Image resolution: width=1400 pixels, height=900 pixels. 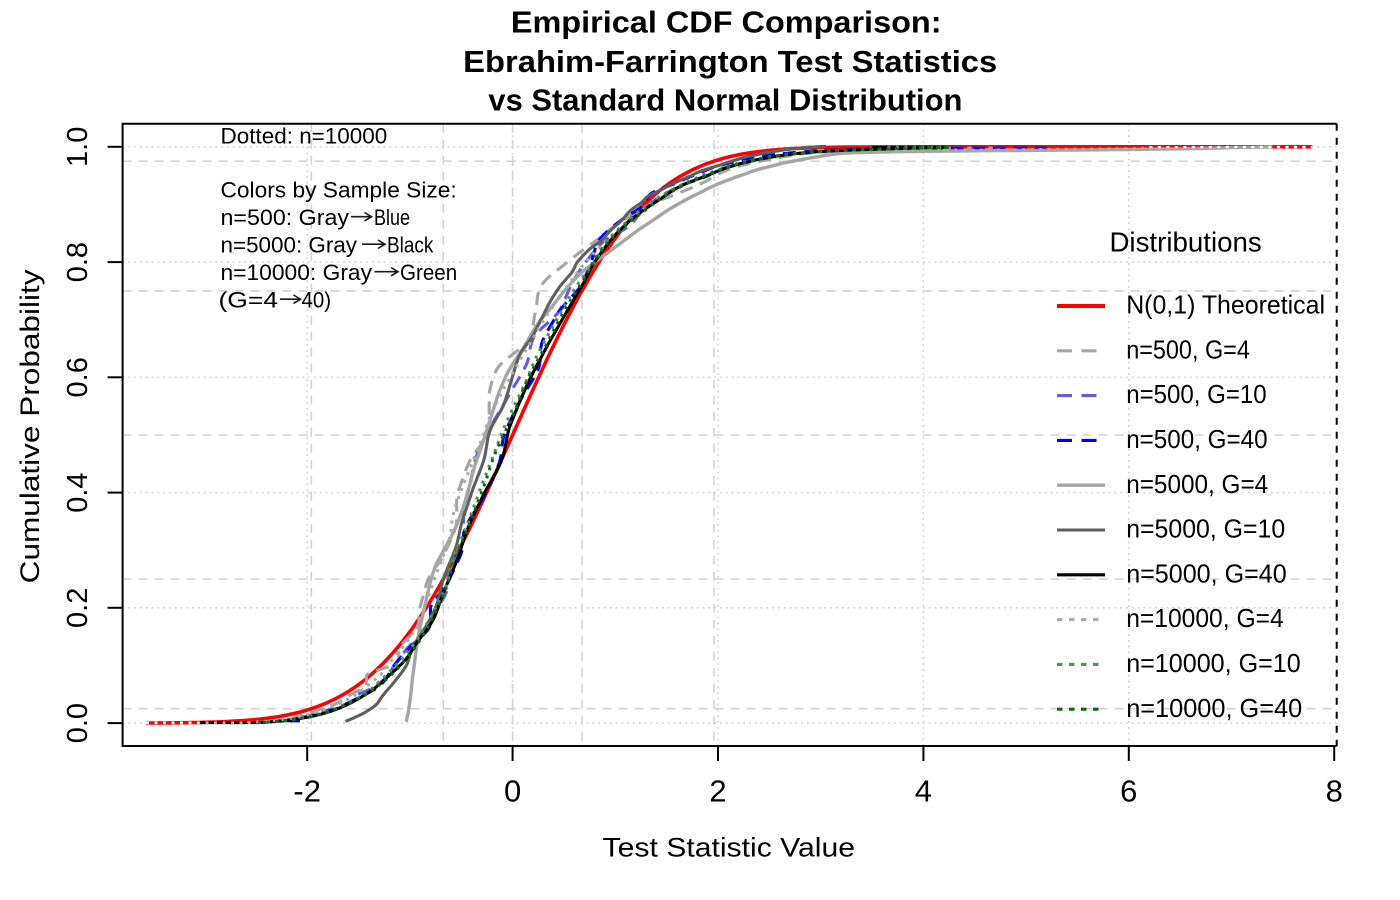 I want to click on svg-text:vs Standard Normal Distributio: vs Standard Normal Distribution, so click(x=725, y=100).